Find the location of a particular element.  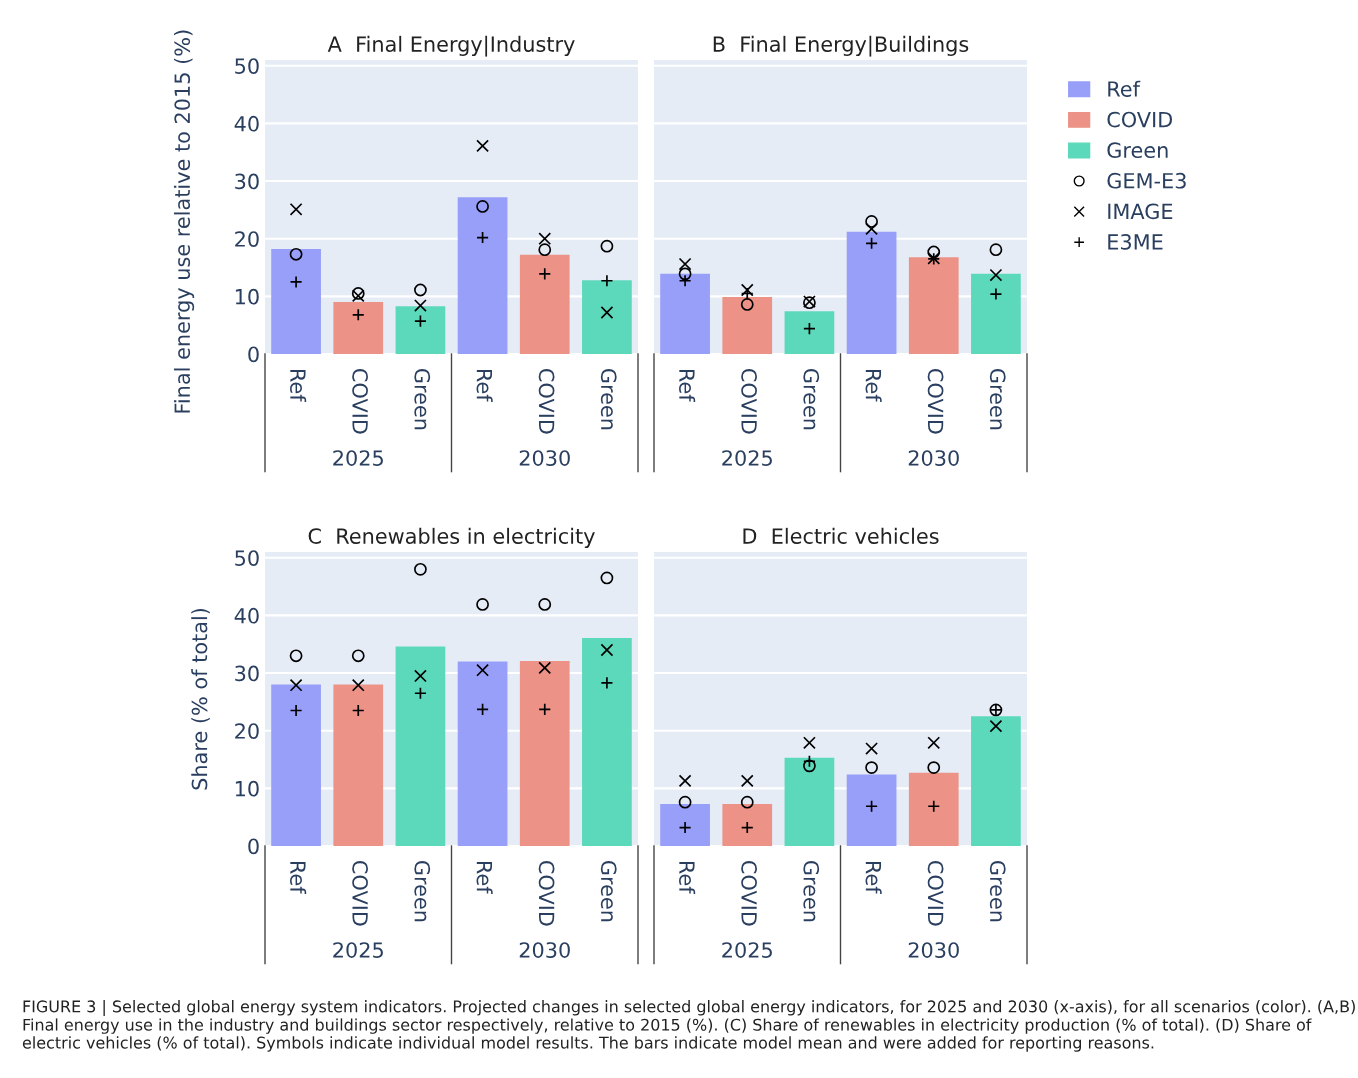

y-axis-title: Share (% of total) is located at coordinates (200, 699).